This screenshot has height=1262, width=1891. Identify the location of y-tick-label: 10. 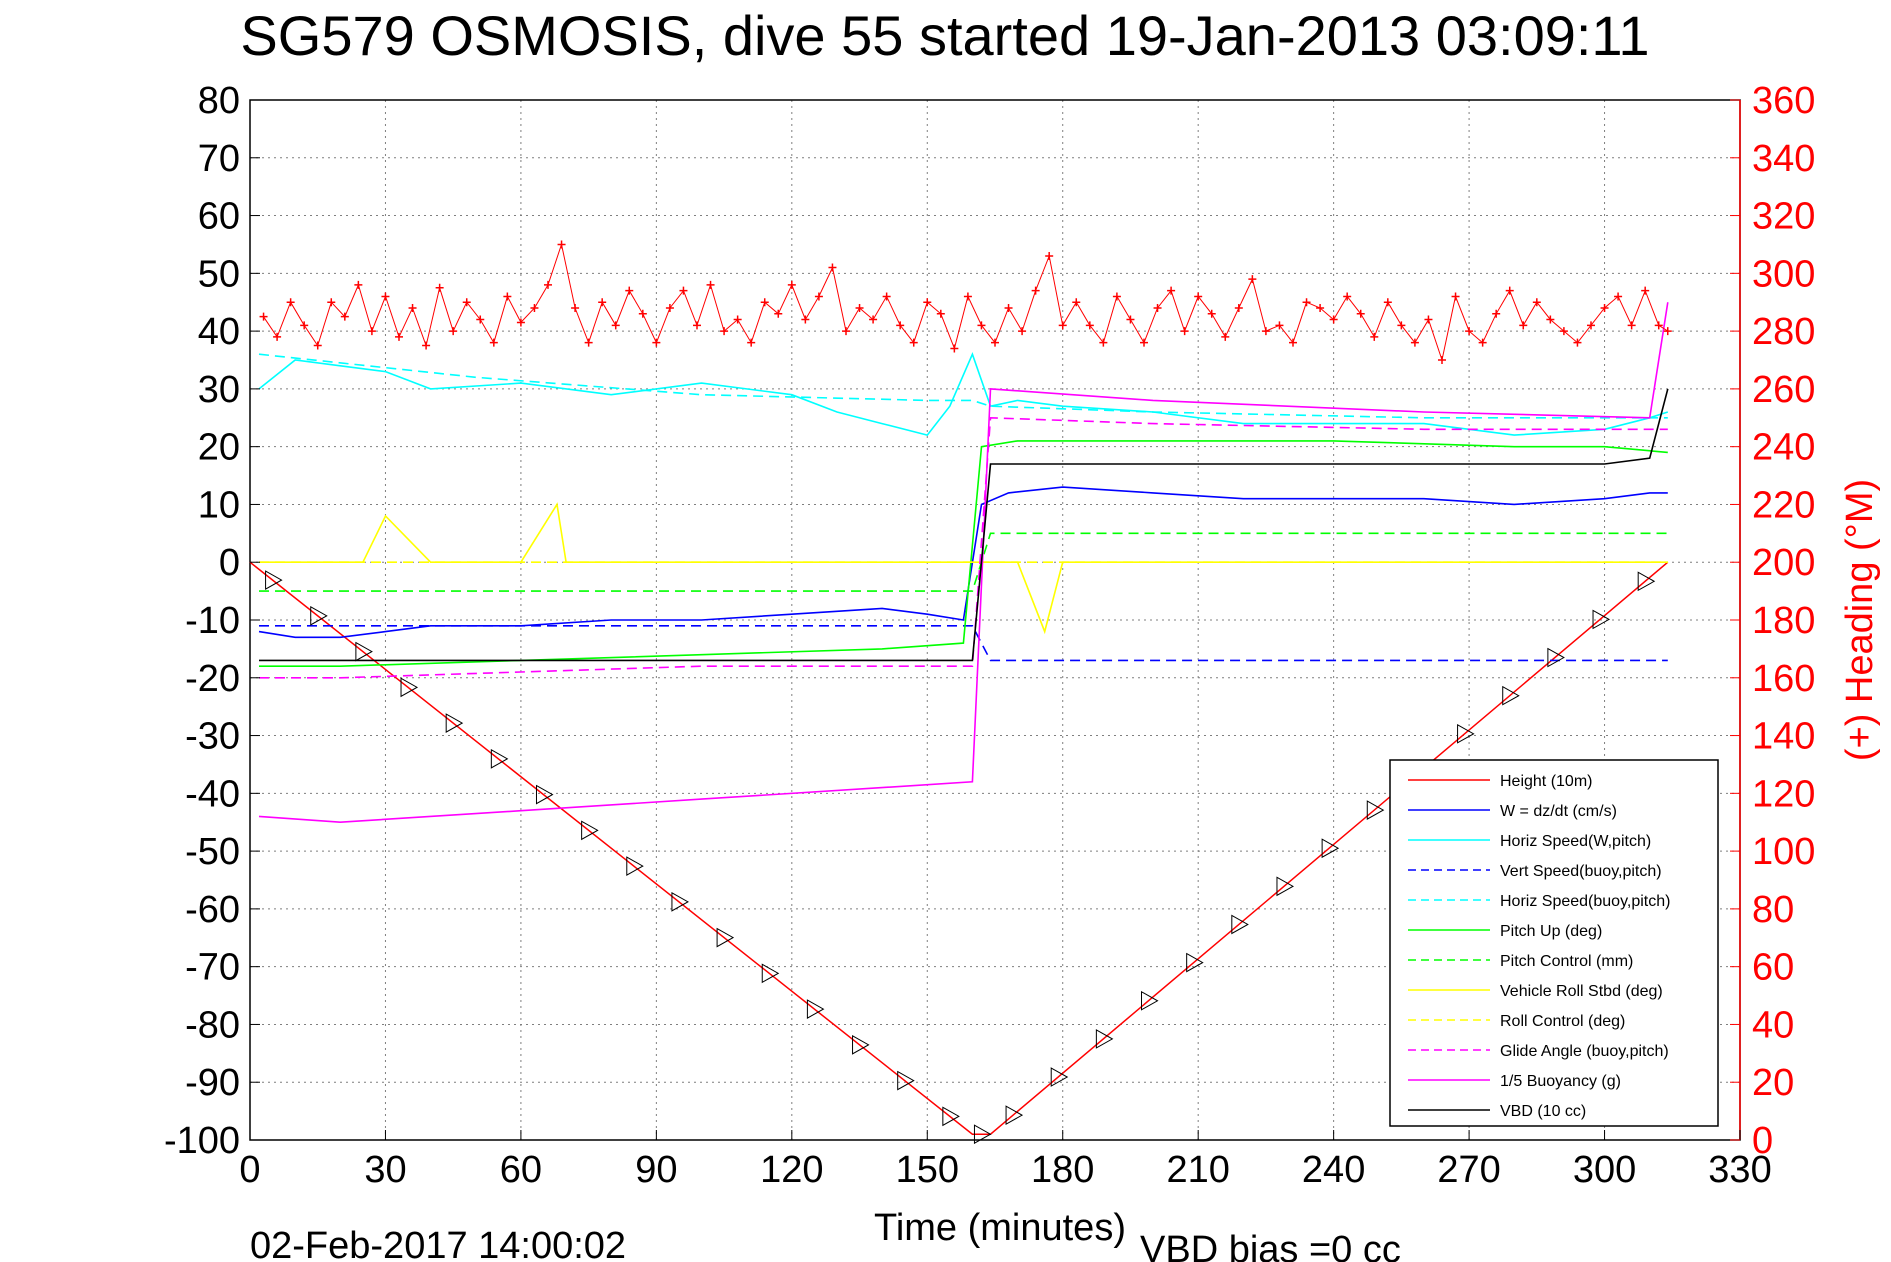
(219, 505).